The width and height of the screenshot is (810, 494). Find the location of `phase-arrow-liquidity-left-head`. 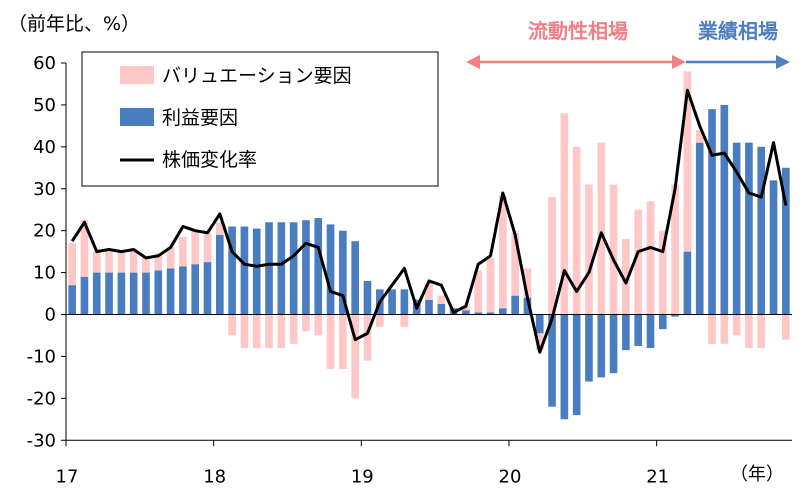

phase-arrow-liquidity-left-head is located at coordinates (473, 62).